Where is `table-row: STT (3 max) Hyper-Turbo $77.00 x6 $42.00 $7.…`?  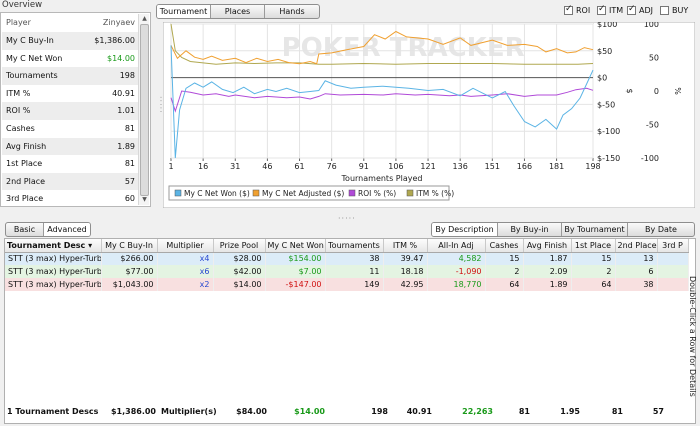 table-row: STT (3 max) Hyper-Turbo $77.00 x6 $42.00 $7.… is located at coordinates (347, 271).